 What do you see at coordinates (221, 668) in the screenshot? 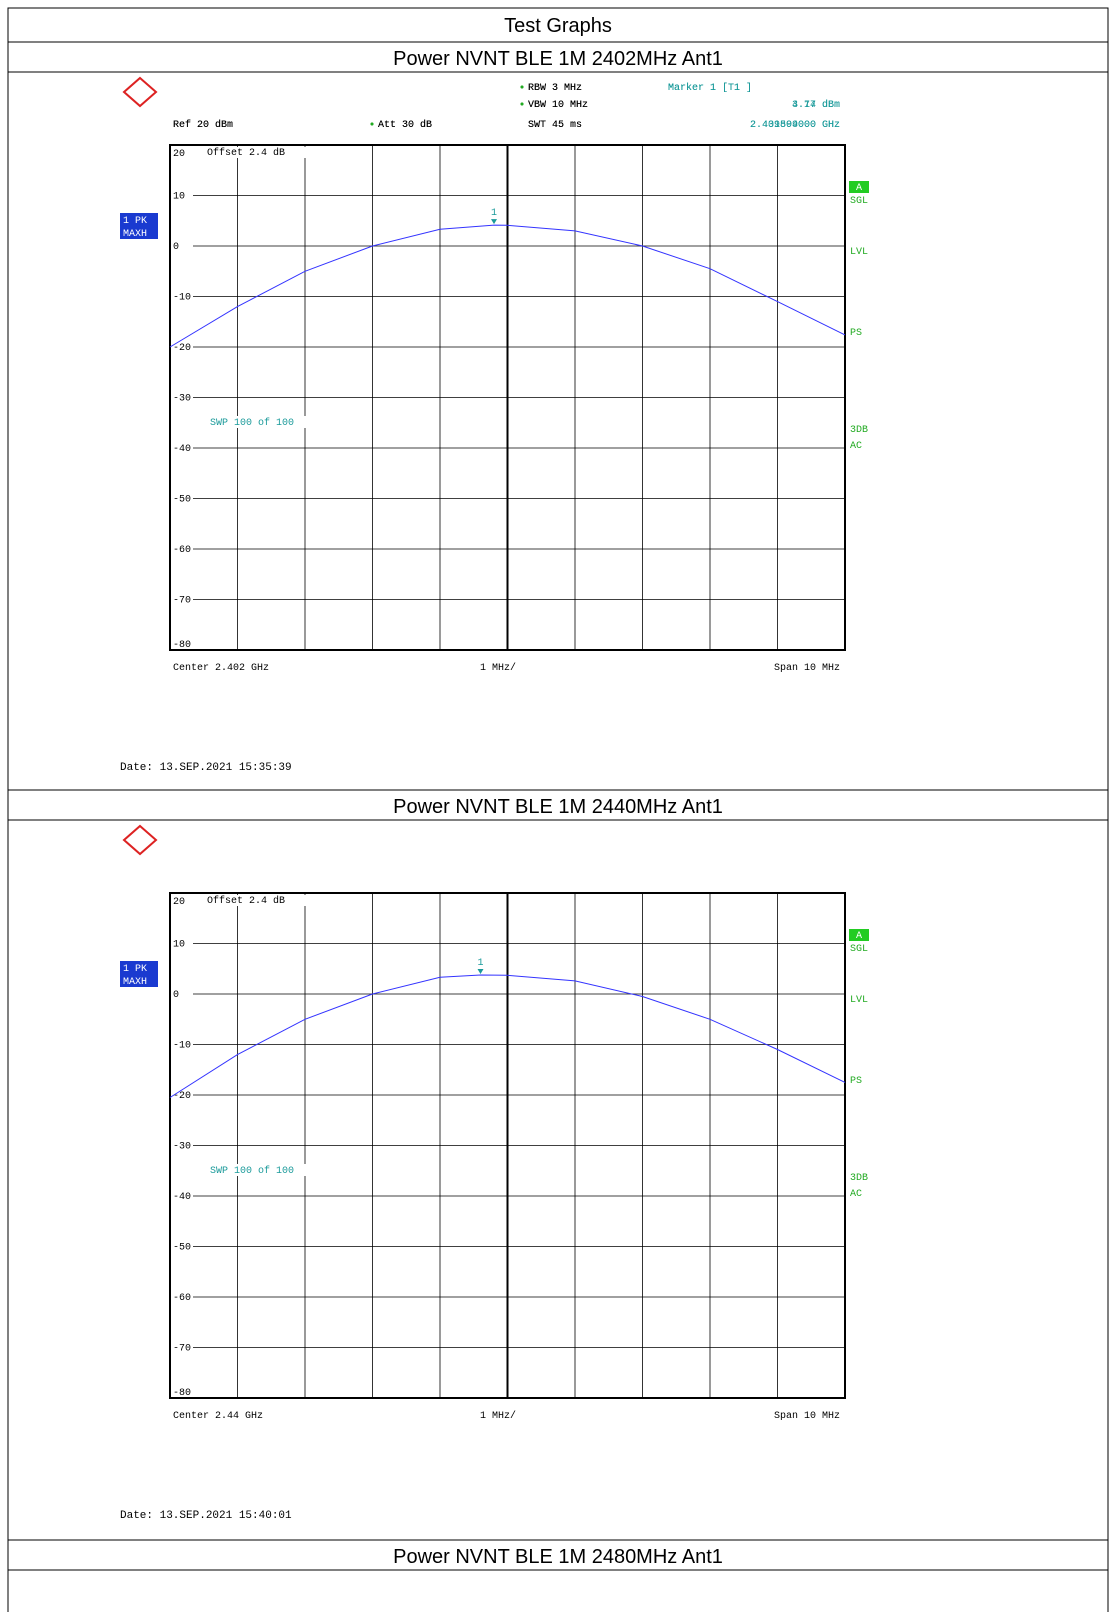
I see `center: Center 2.402 GHz` at bounding box center [221, 668].